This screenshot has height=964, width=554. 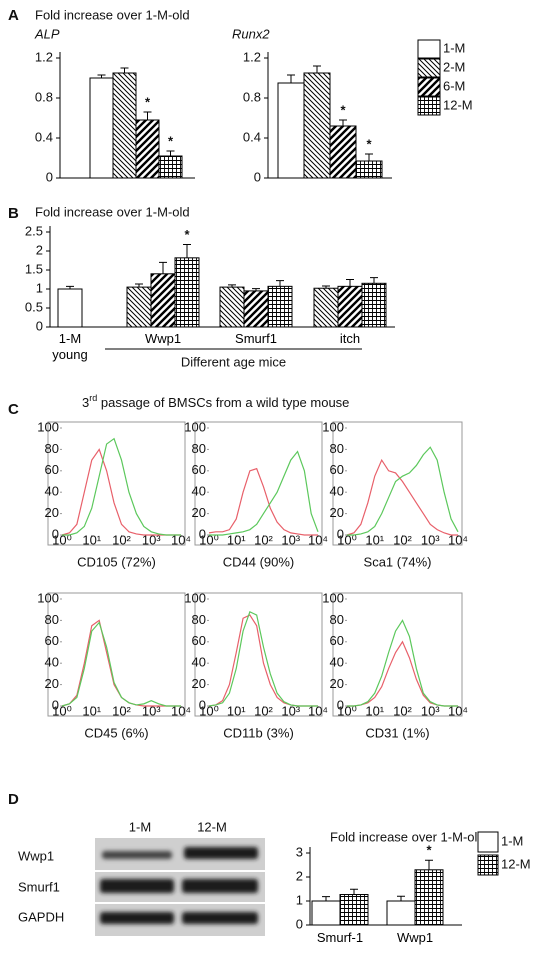 I want to click on y-tick-label: 0.8, so click(x=44, y=96).